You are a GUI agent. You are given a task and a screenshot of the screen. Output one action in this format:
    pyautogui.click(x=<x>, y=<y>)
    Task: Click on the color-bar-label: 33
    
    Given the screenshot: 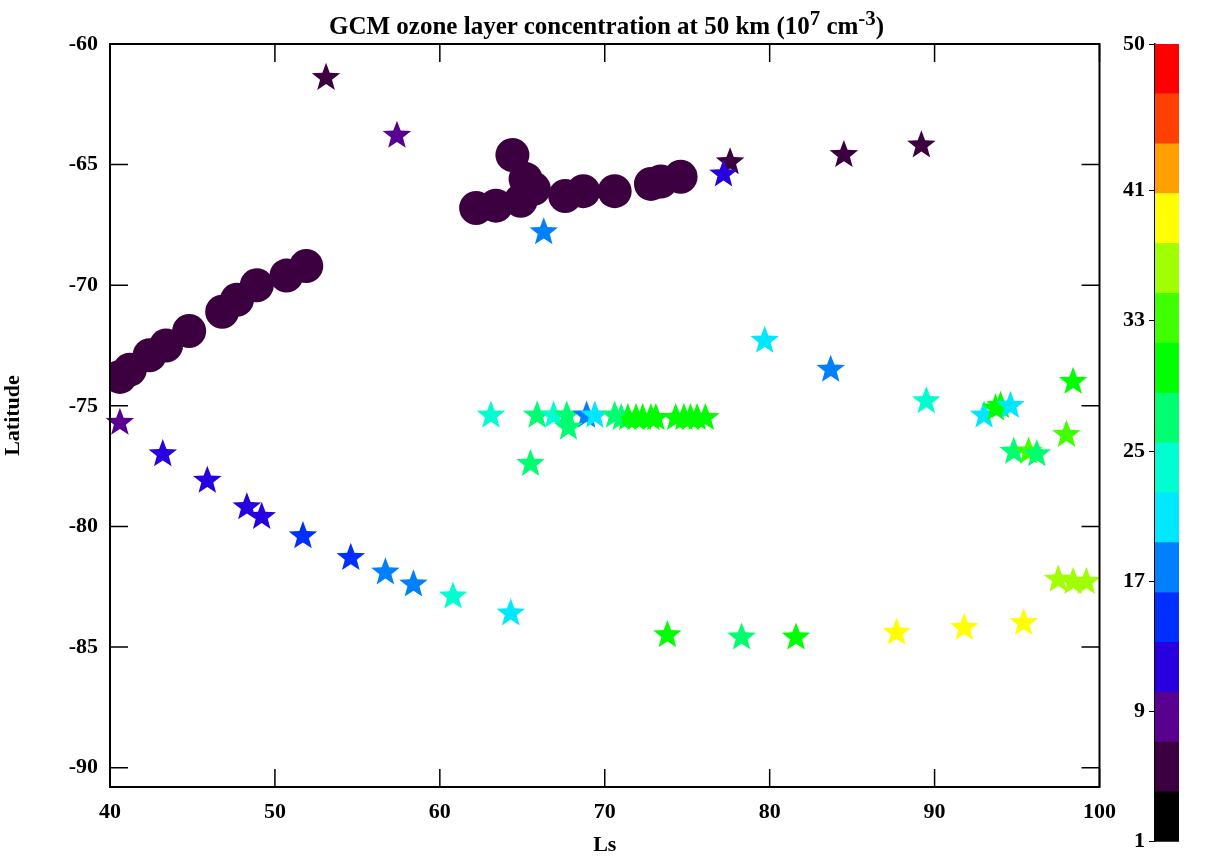 What is the action you would take?
    pyautogui.click(x=1134, y=319)
    